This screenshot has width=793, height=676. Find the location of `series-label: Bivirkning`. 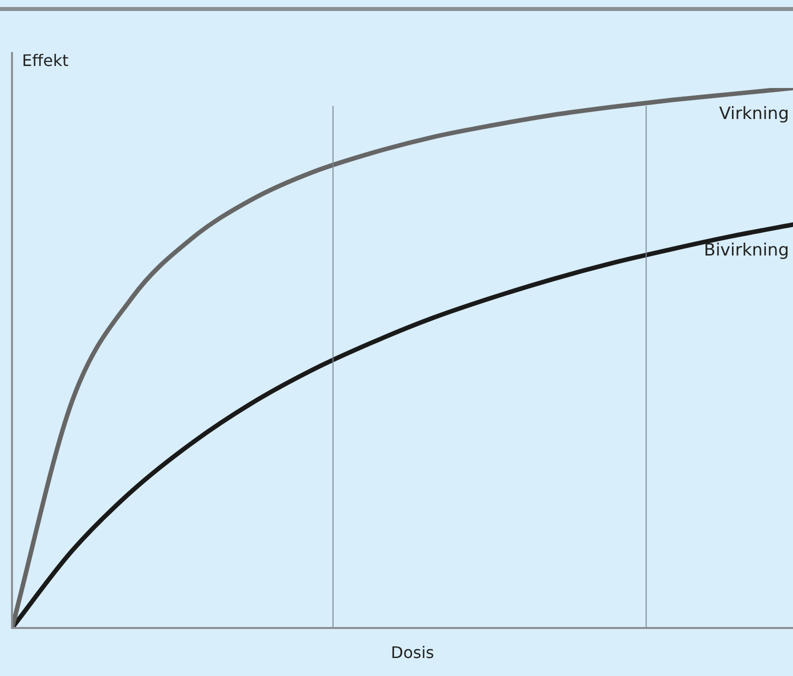

series-label: Bivirkning is located at coordinates (746, 250).